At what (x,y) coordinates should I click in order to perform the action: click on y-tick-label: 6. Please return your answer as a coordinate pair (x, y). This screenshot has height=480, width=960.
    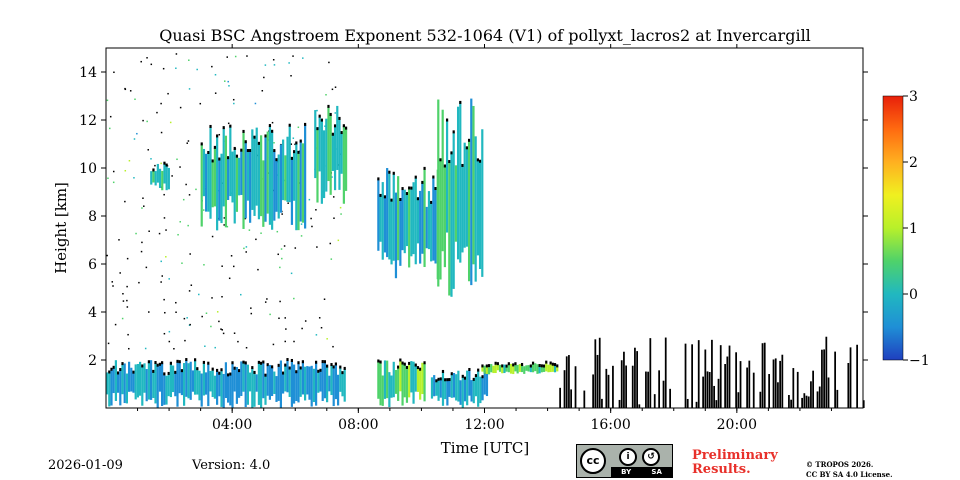
    Looking at the image, I should click on (92, 265).